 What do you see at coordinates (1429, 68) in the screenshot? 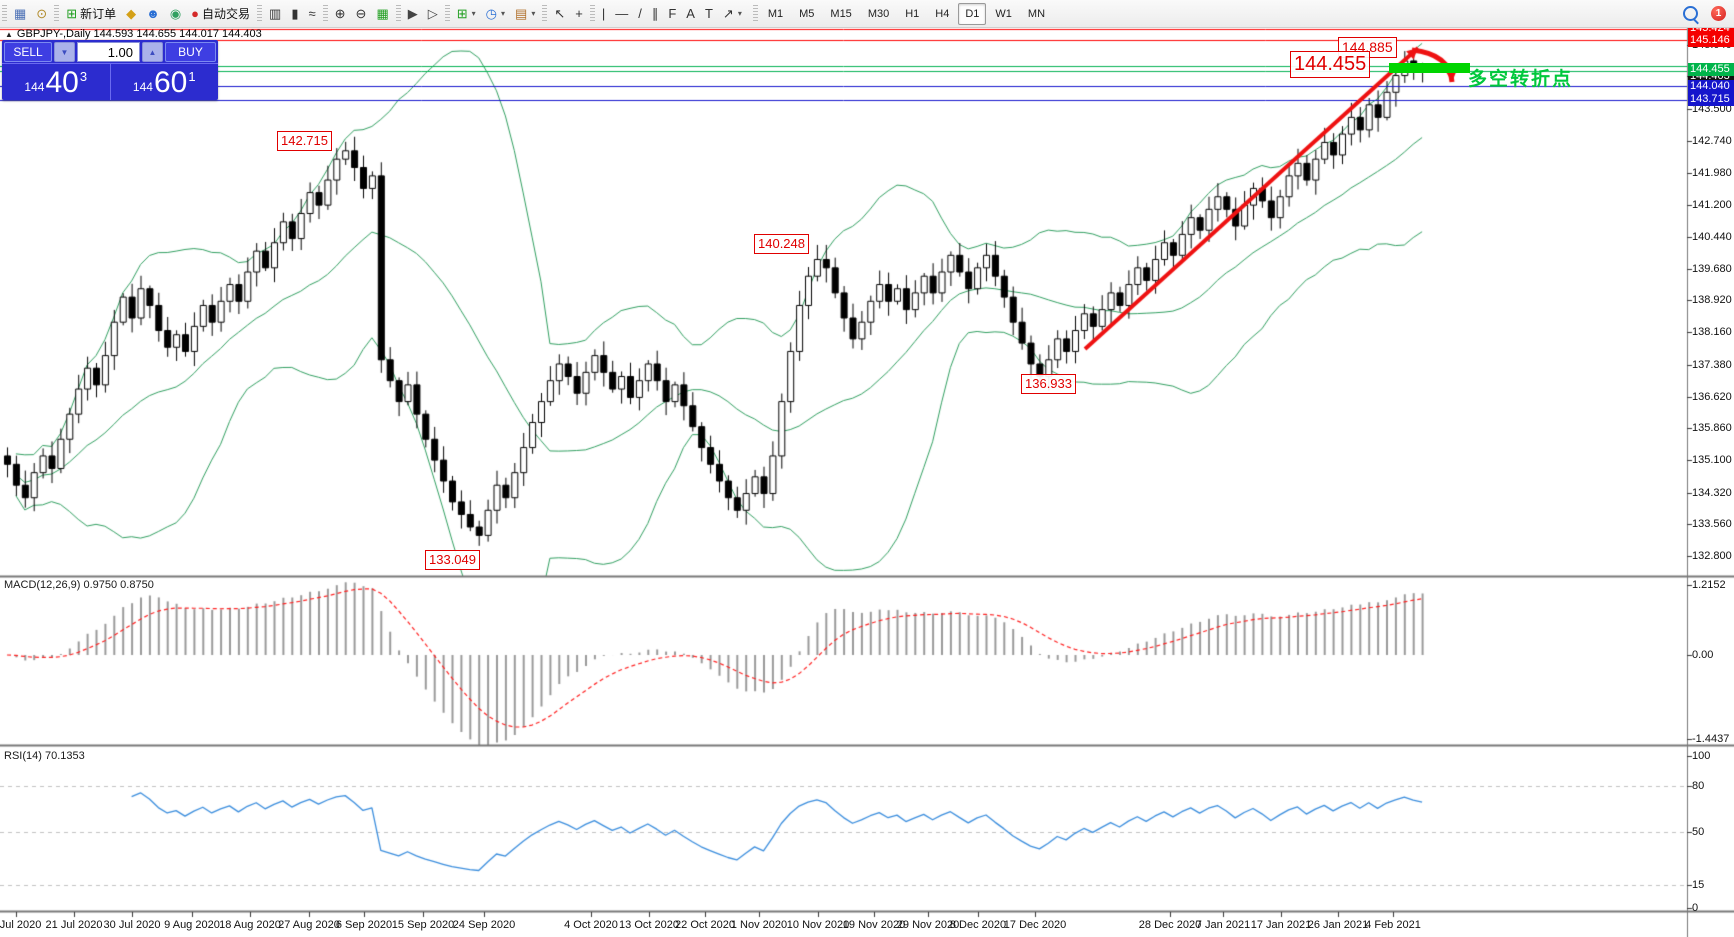
I see `green-bar-object` at bounding box center [1429, 68].